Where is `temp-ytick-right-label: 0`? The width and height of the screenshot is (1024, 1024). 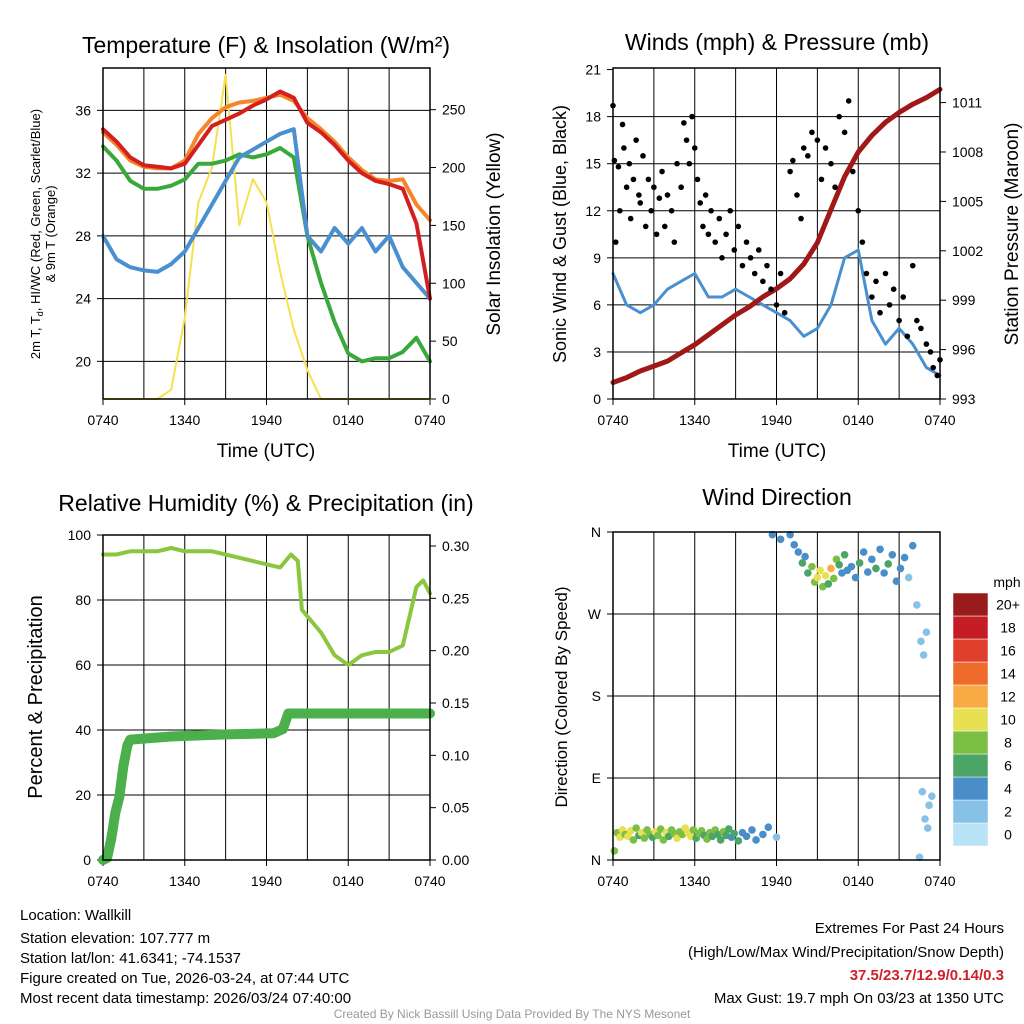 temp-ytick-right-label: 0 is located at coordinates (446, 399).